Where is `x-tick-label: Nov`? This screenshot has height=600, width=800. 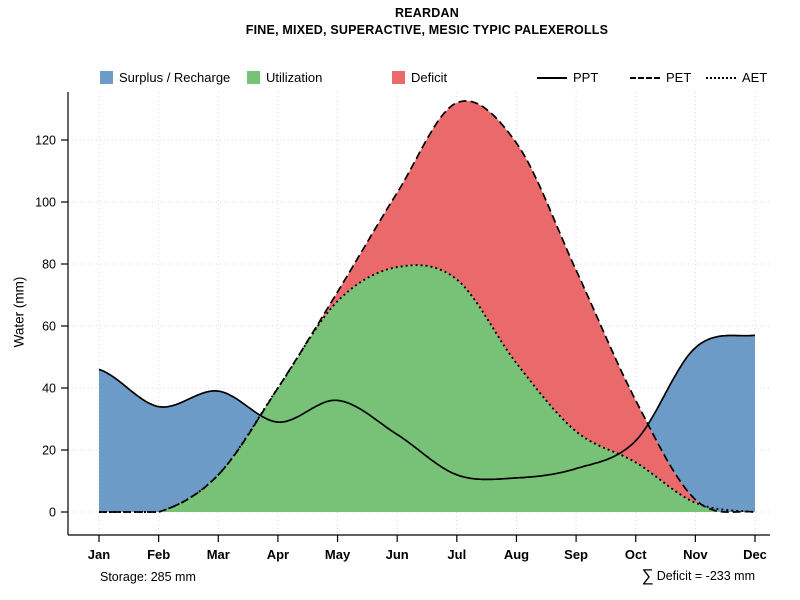 x-tick-label: Nov is located at coordinates (695, 554).